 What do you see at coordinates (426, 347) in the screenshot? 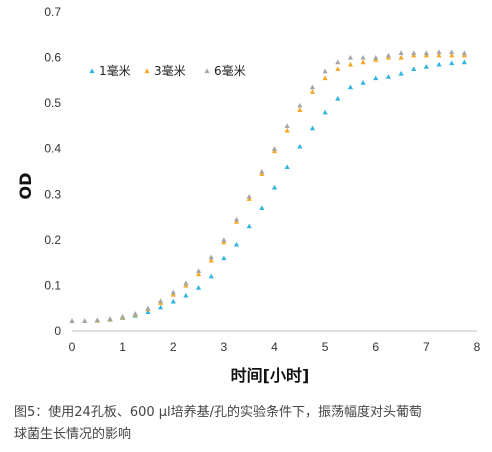
I see `x-tick-label: 7` at bounding box center [426, 347].